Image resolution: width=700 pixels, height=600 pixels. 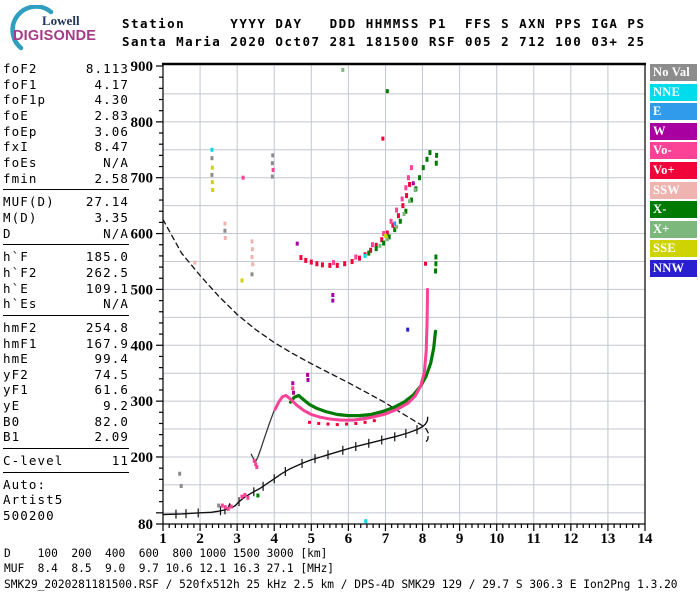 I want to click on parameter-value: N/A, so click(x=116, y=162).